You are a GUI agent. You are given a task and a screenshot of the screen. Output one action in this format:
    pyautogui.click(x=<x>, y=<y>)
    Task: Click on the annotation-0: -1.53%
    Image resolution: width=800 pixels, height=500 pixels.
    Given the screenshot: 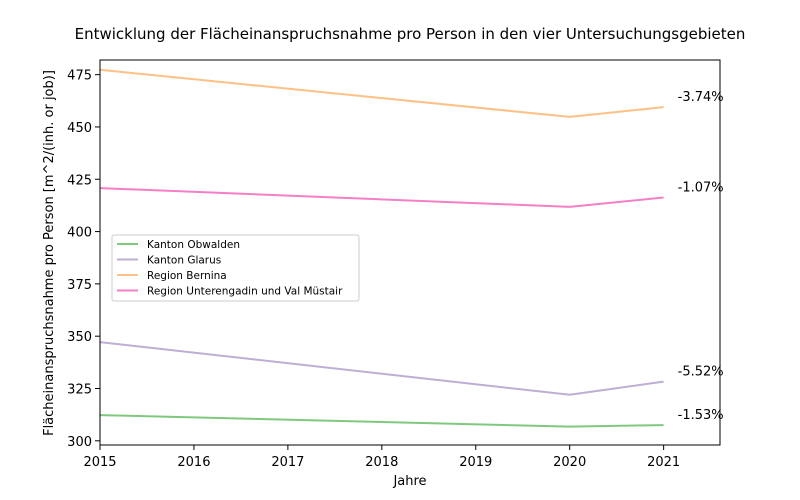 What is the action you would take?
    pyautogui.click(x=701, y=415)
    